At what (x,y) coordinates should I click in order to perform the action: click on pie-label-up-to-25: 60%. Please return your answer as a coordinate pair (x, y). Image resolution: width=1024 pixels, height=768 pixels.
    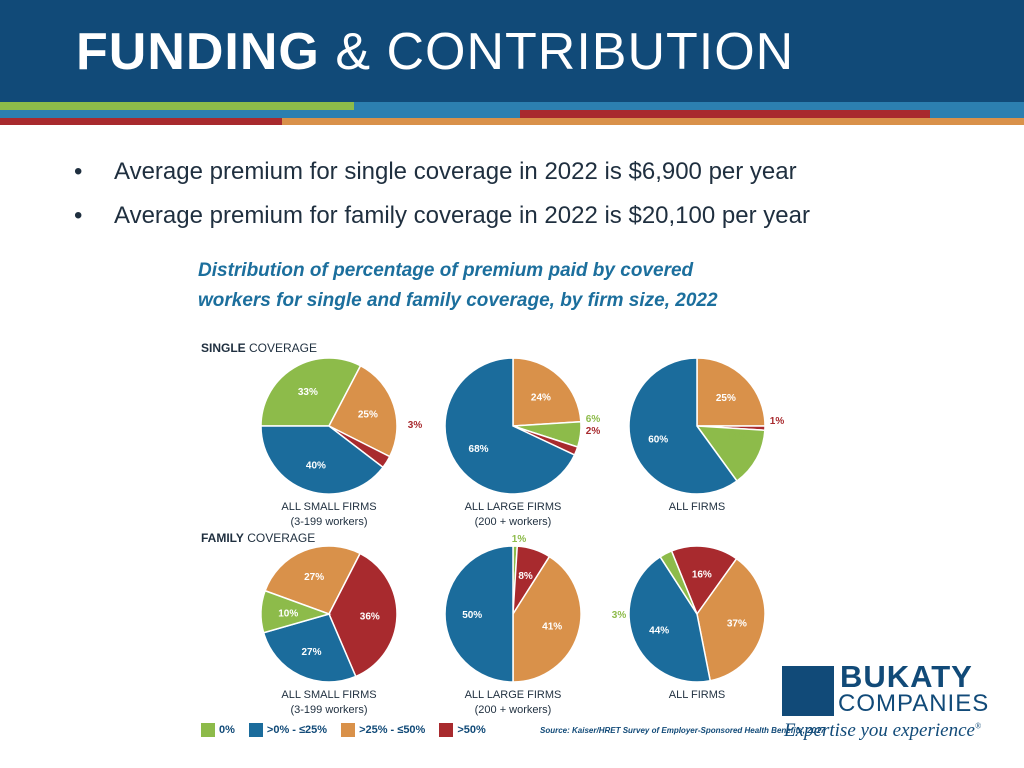
    Looking at the image, I should click on (658, 440).